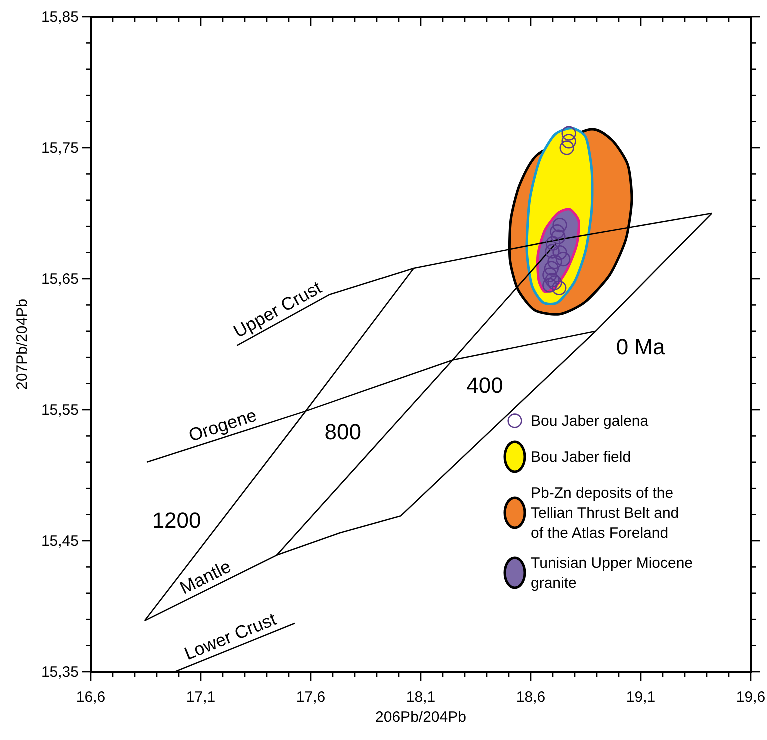 The width and height of the screenshot is (767, 740). I want to click on x-tick-label: 19,1, so click(641, 697).